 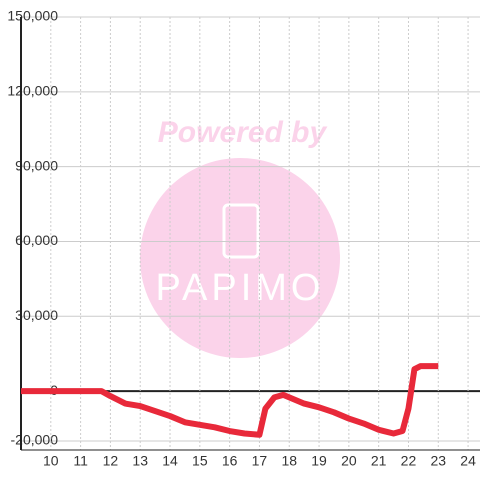 What do you see at coordinates (240, 288) in the screenshot?
I see `watermark-brand: PAPIMO` at bounding box center [240, 288].